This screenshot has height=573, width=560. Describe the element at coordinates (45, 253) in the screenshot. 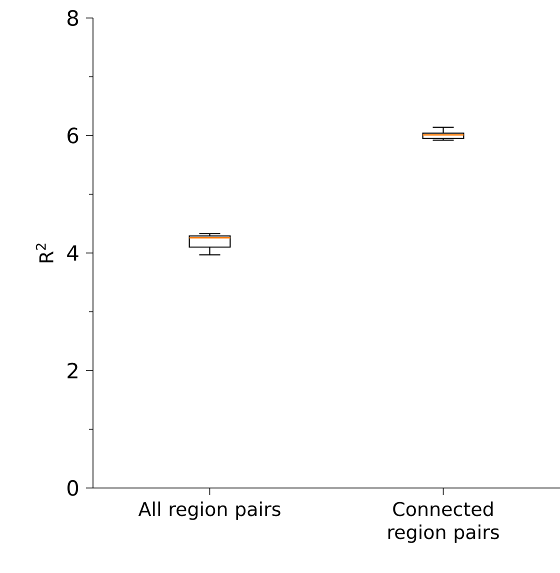

I see `y-axis-title: R$^{2}$` at that location.